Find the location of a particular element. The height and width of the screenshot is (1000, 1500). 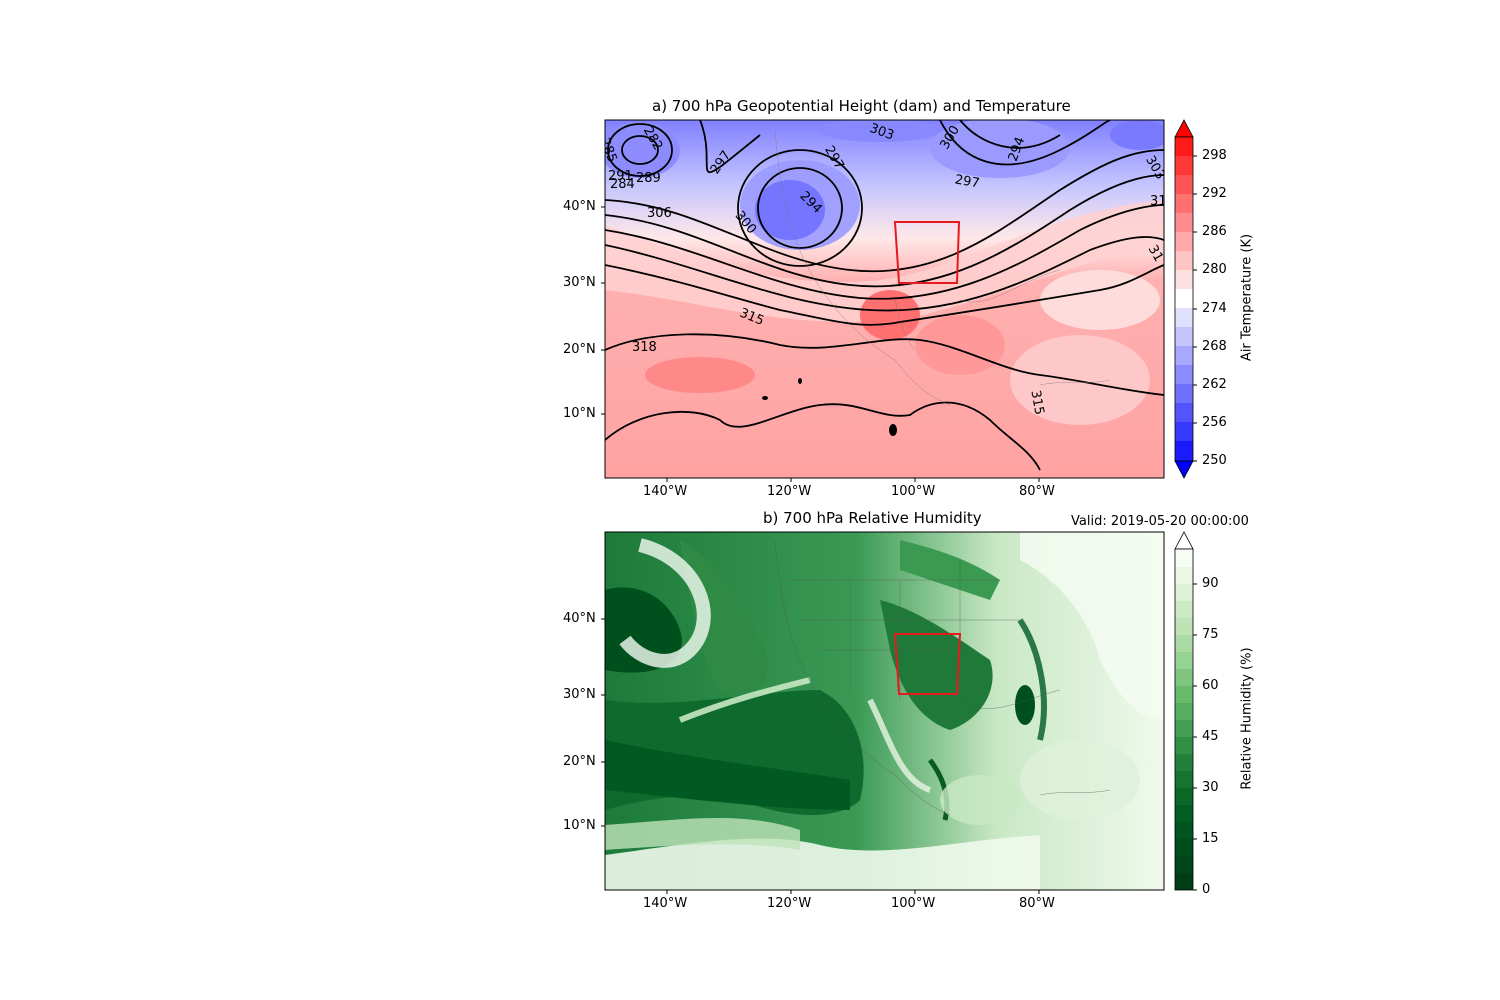

panel-a-ytick: 40°N is located at coordinates (579, 206).